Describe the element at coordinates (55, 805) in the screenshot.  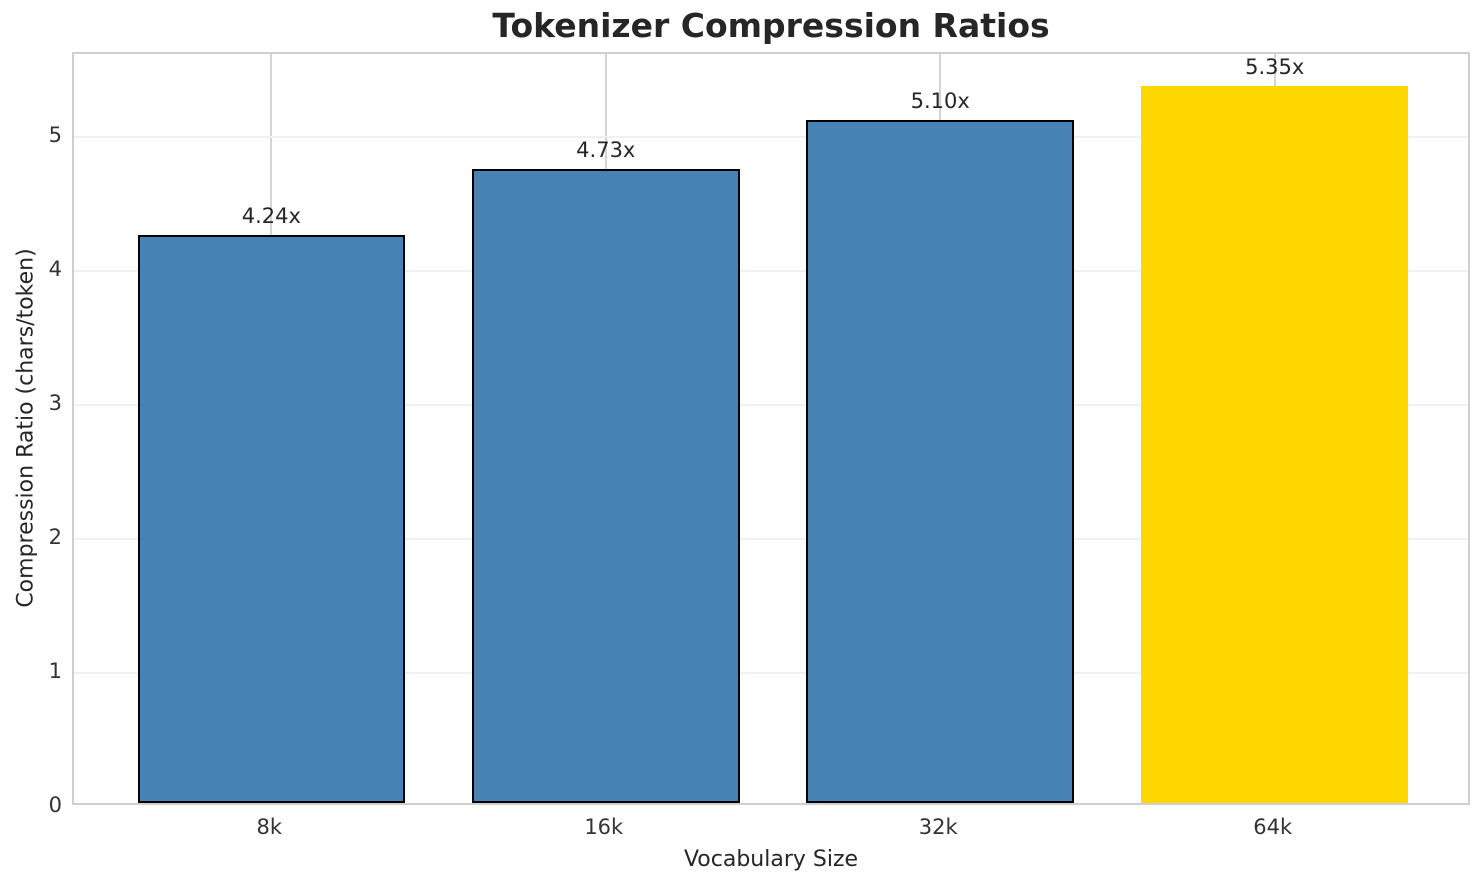
I see `ytick-label-0: 0` at that location.